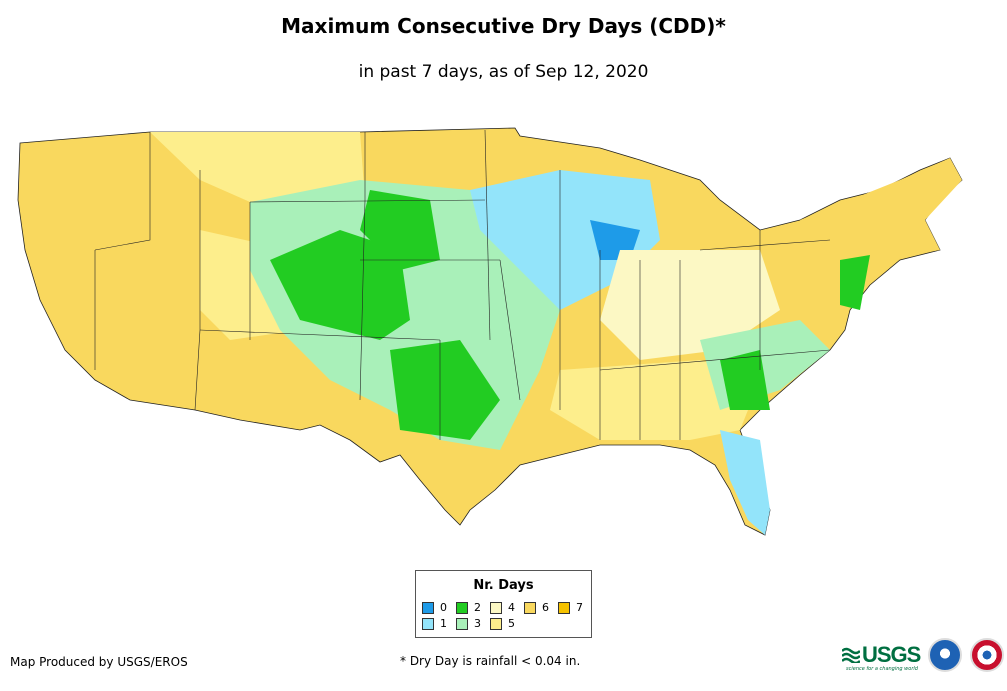  Describe the element at coordinates (579, 607) in the screenshot. I see `legend-label-7: 7` at that location.